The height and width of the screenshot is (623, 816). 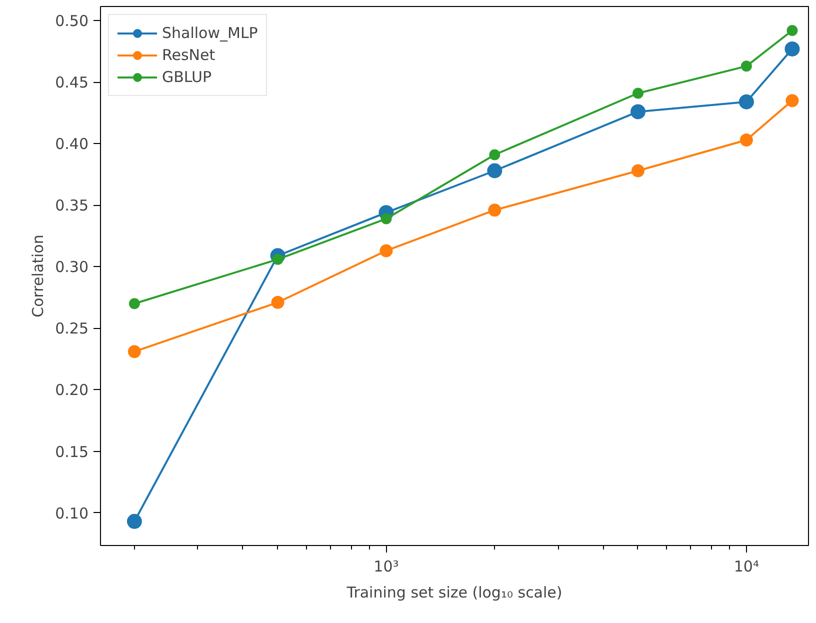 What do you see at coordinates (72, 451) in the screenshot?
I see `y-tick-label: 0.15` at bounding box center [72, 451].